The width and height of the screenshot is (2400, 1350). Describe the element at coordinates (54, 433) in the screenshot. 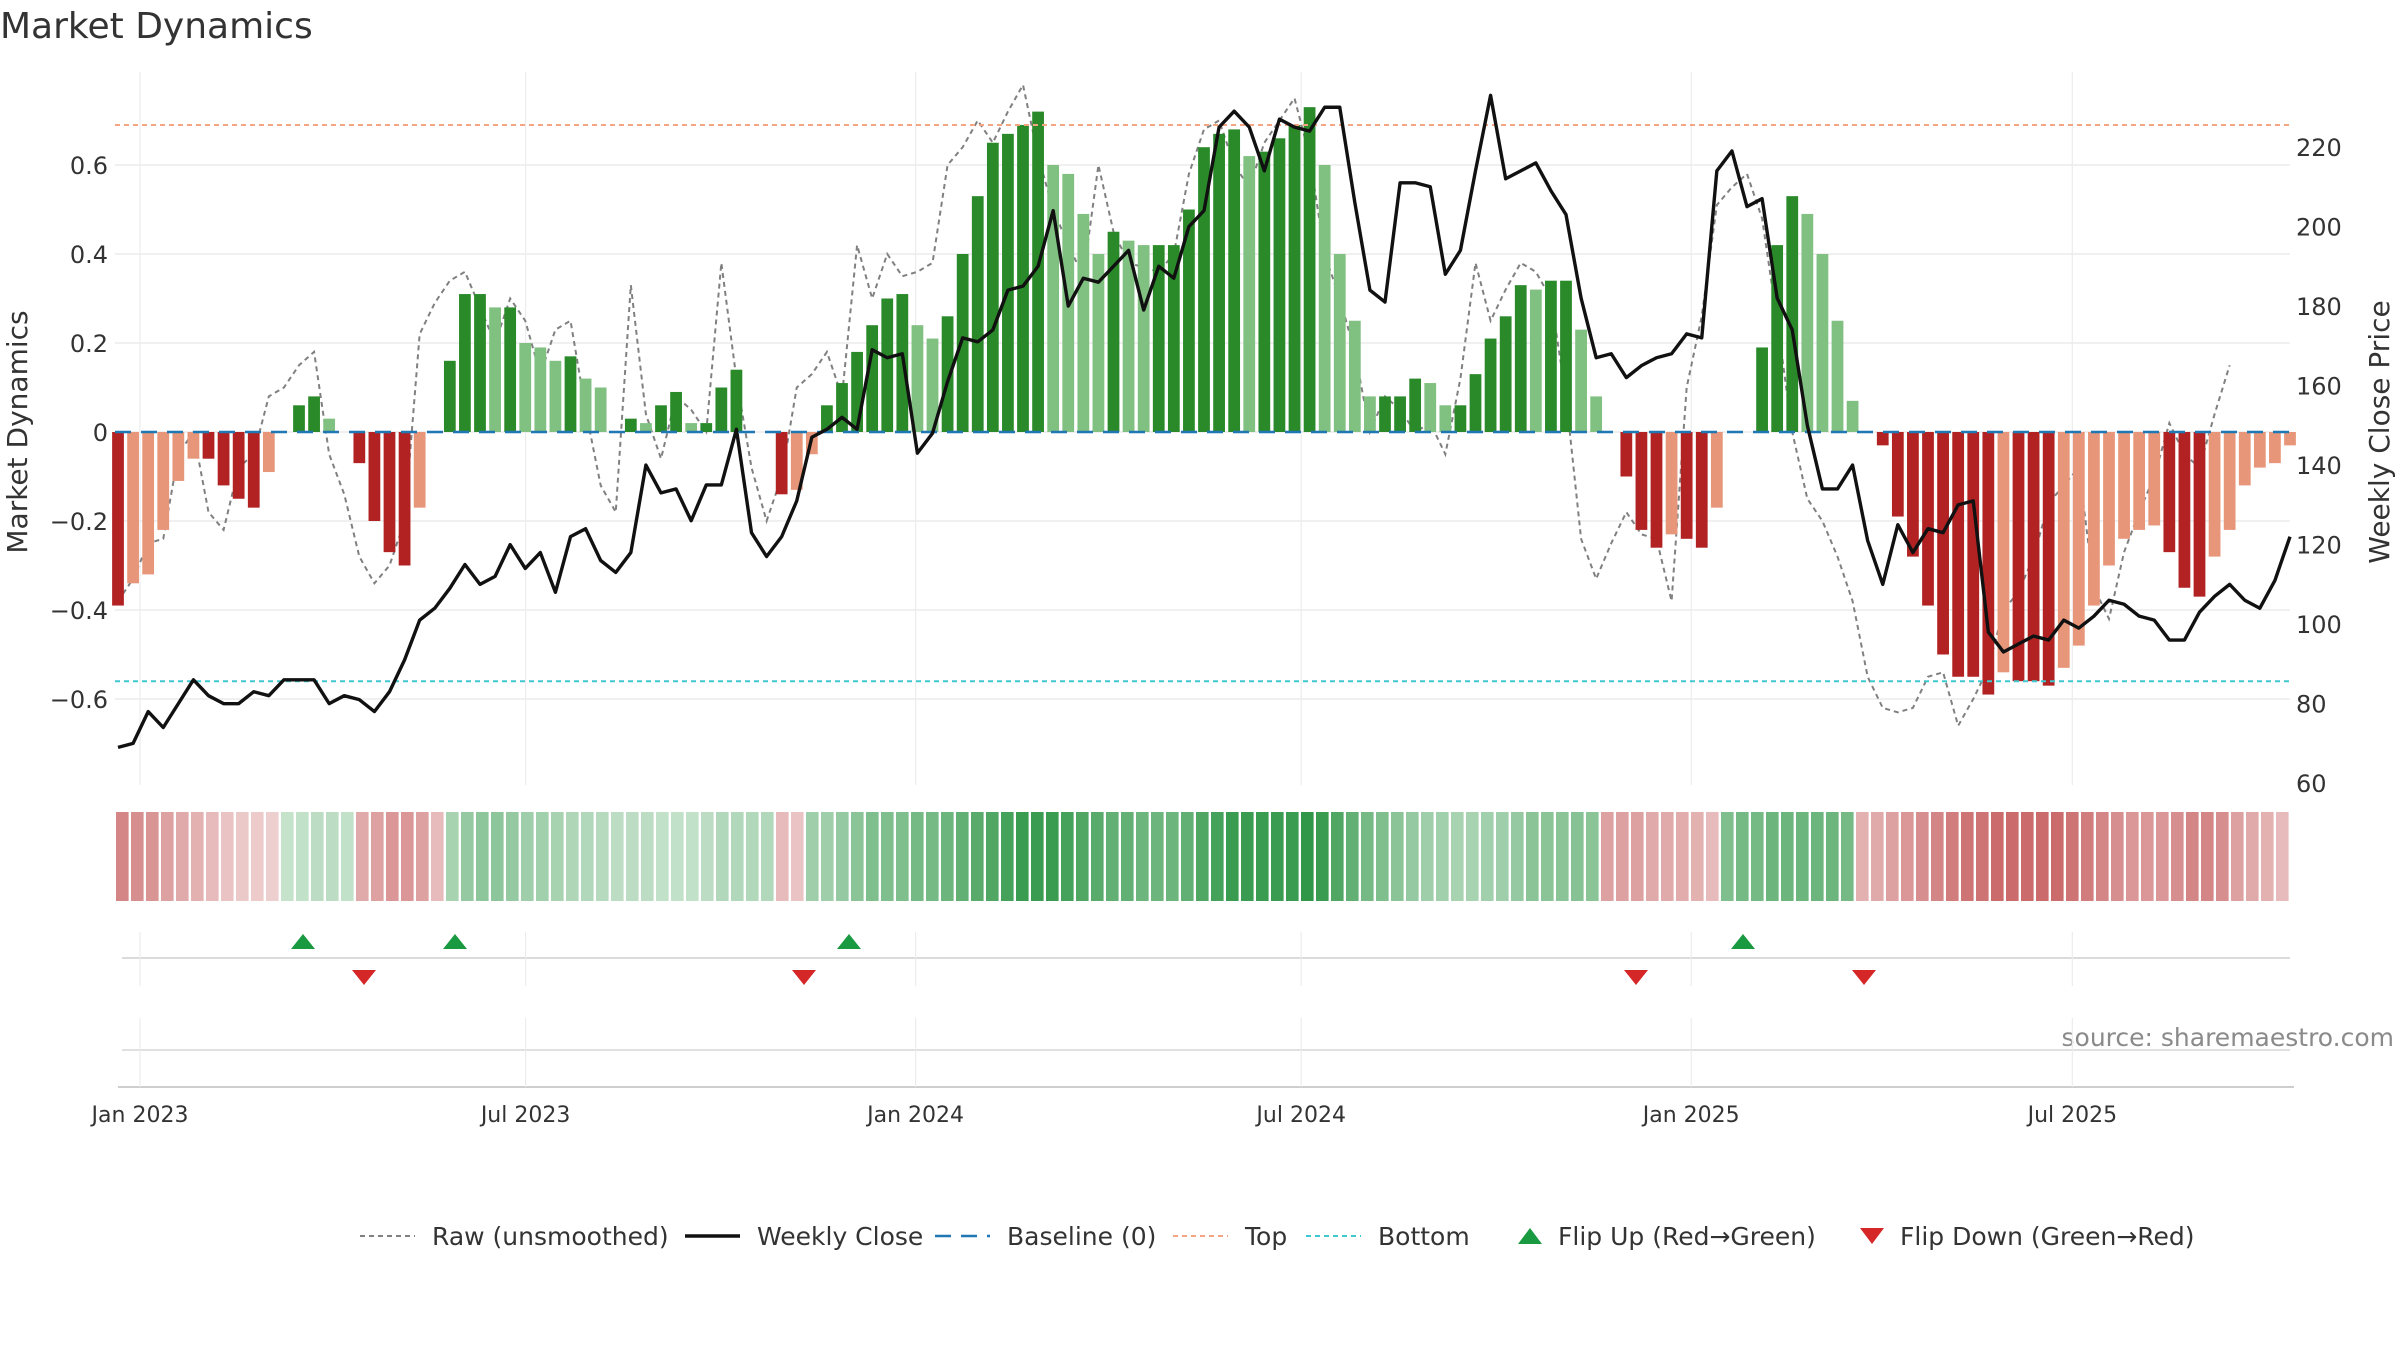

I see `y-axis-left: −0.6 −0.4 −0.2 0 0.2 0.4 0.6 Market Dynamics` at that location.